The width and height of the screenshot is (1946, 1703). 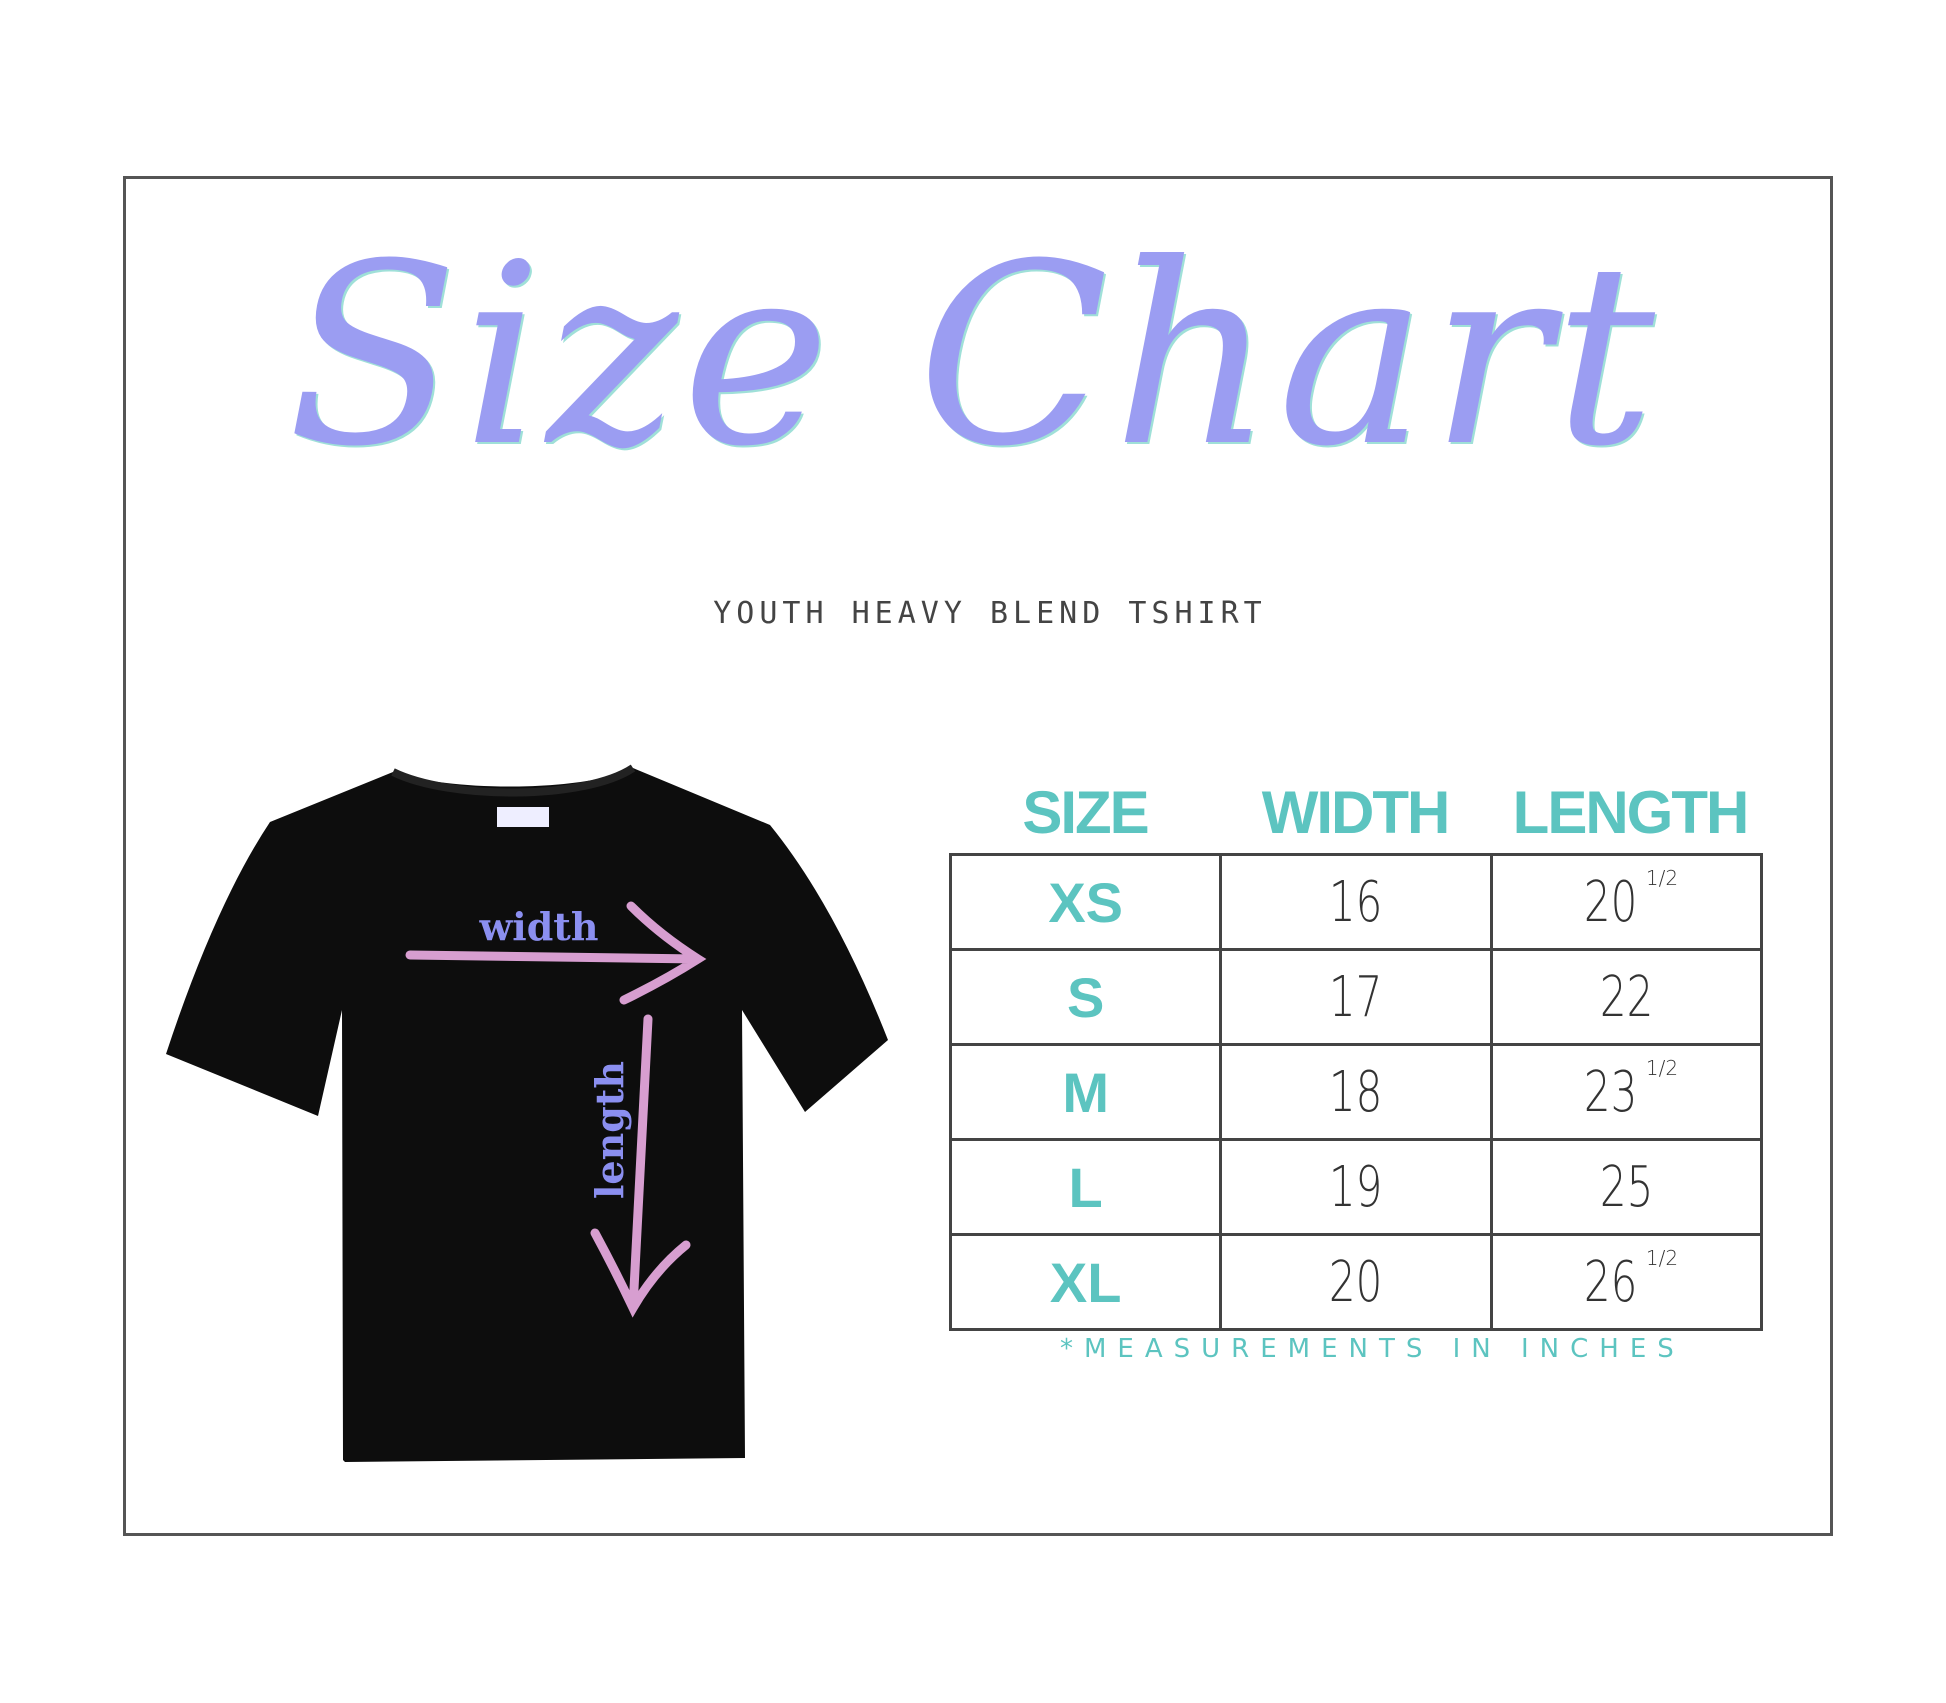 I want to click on width-label: width, so click(x=539, y=926).